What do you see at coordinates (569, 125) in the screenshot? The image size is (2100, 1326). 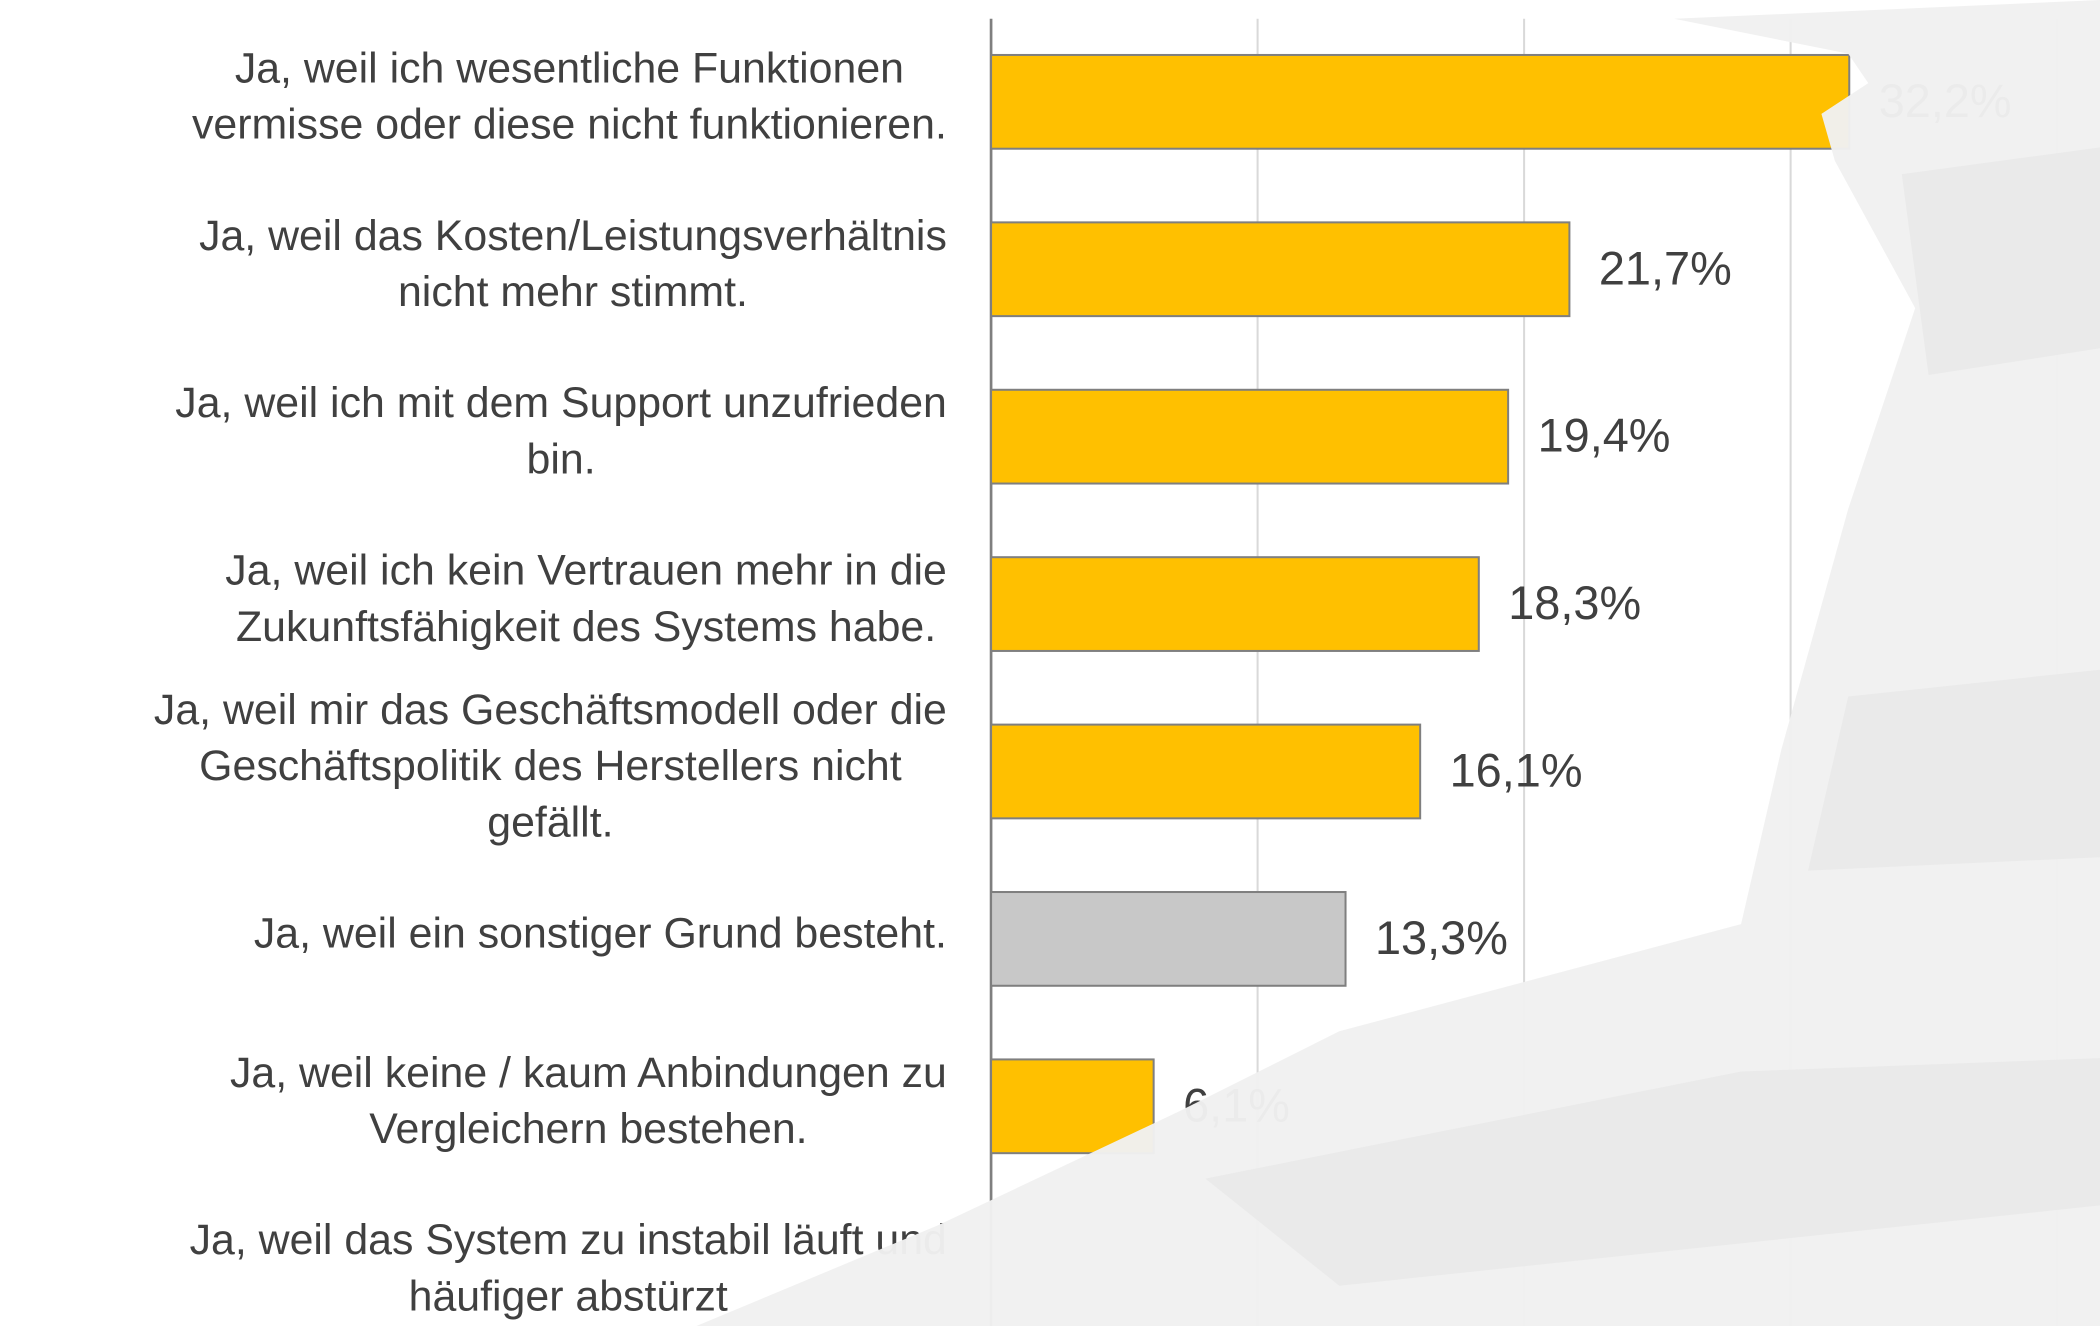 I see `category-label-line: vermisse oder diese nicht funktionieren.` at bounding box center [569, 125].